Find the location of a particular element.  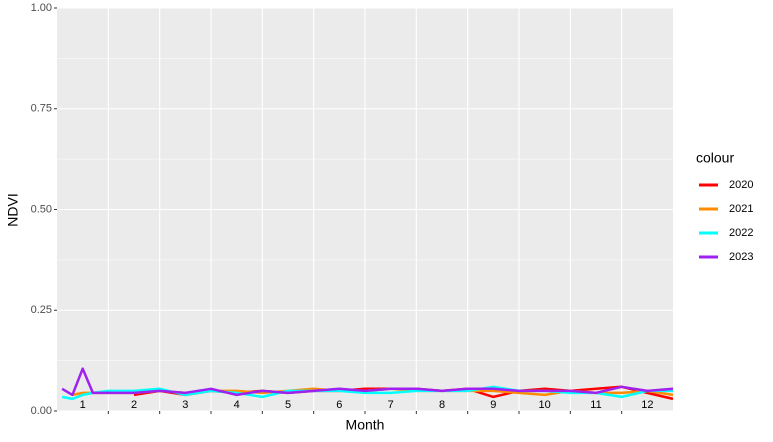

x-tick-label: 12 is located at coordinates (647, 405).